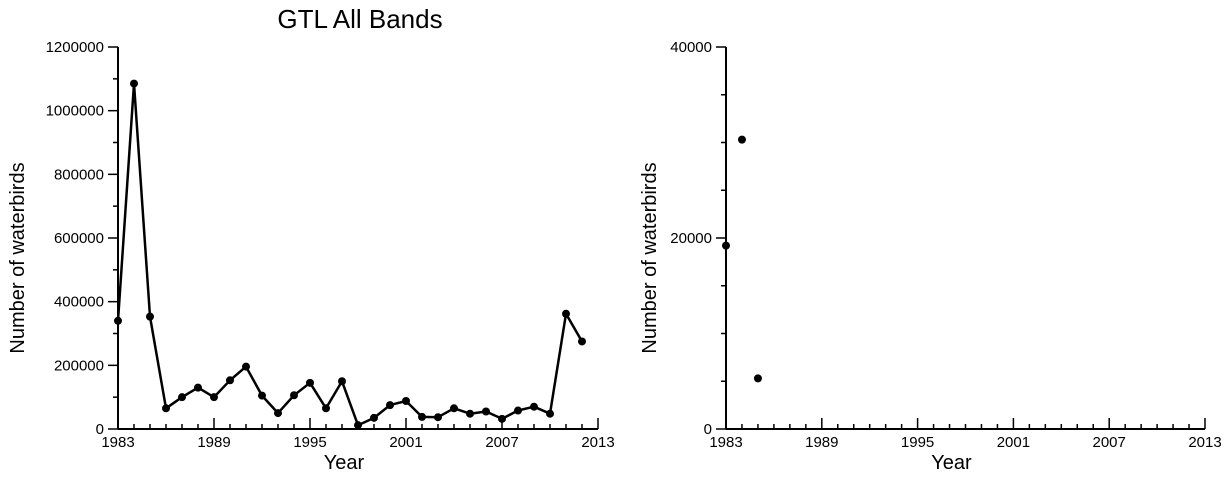 The height and width of the screenshot is (484, 1225). Describe the element at coordinates (79, 174) in the screenshot. I see `y-tick-label: 800000` at that location.